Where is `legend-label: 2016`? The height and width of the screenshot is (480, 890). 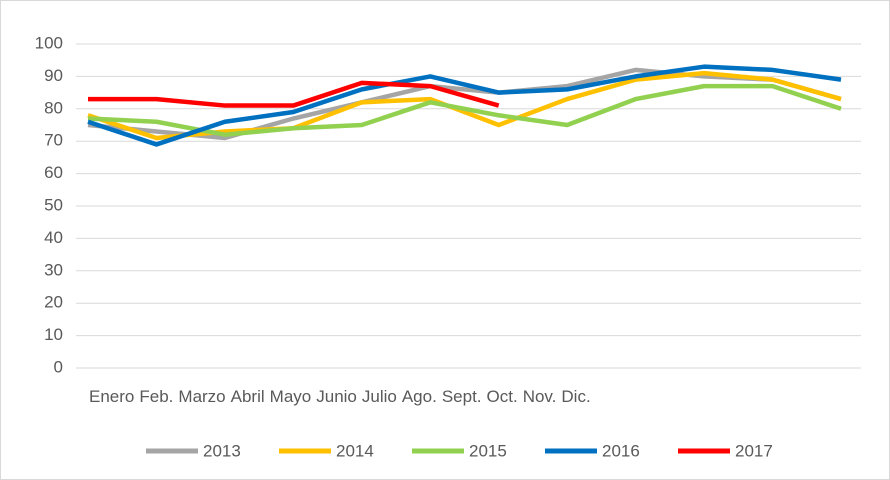
legend-label: 2016 is located at coordinates (621, 450).